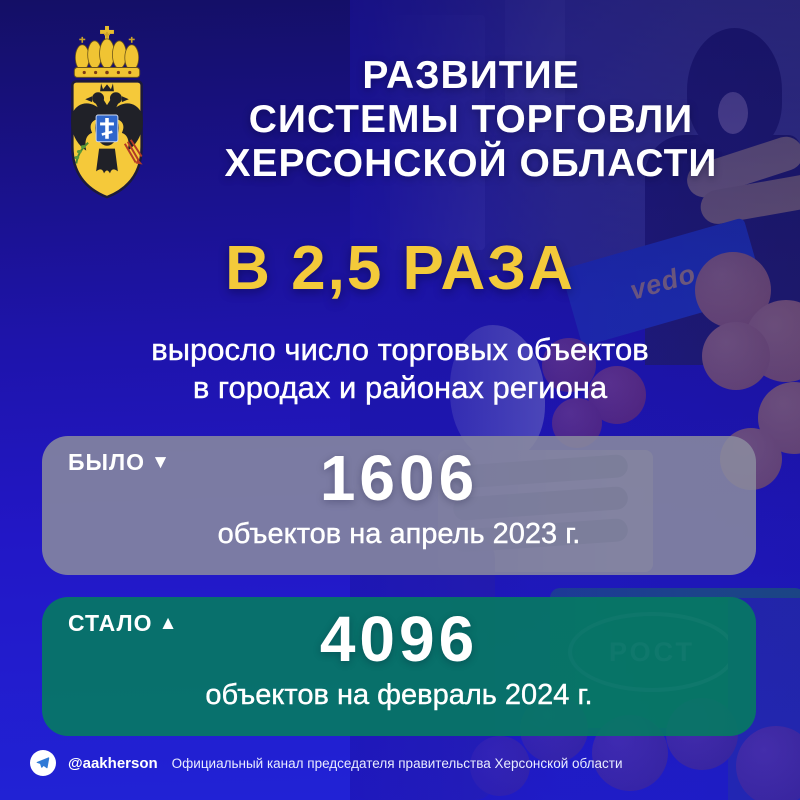  I want to click on stat-badge-was: БЫЛО ▼, so click(119, 462).